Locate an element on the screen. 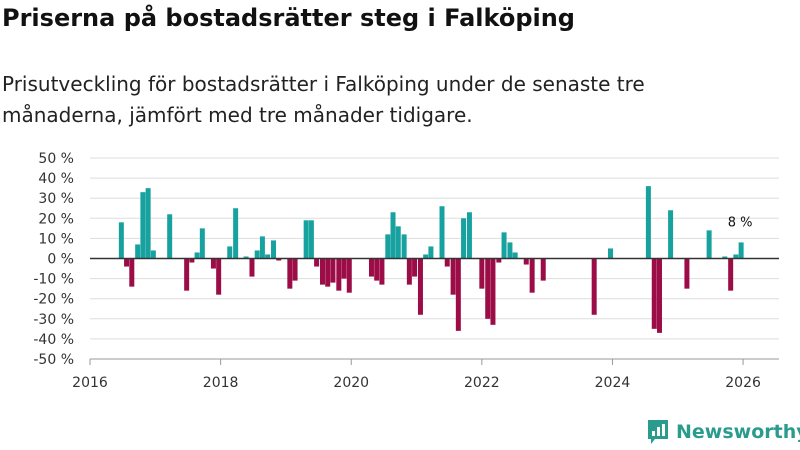 The image size is (800, 450). y-tick-label: 20 % is located at coordinates (56, 219).